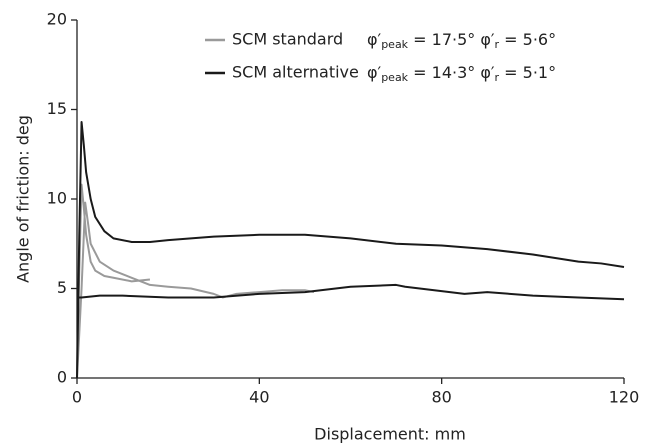 The image size is (652, 448). What do you see at coordinates (451, 72) in the screenshot?
I see `note-text: = 14·3° φ′` at bounding box center [451, 72].